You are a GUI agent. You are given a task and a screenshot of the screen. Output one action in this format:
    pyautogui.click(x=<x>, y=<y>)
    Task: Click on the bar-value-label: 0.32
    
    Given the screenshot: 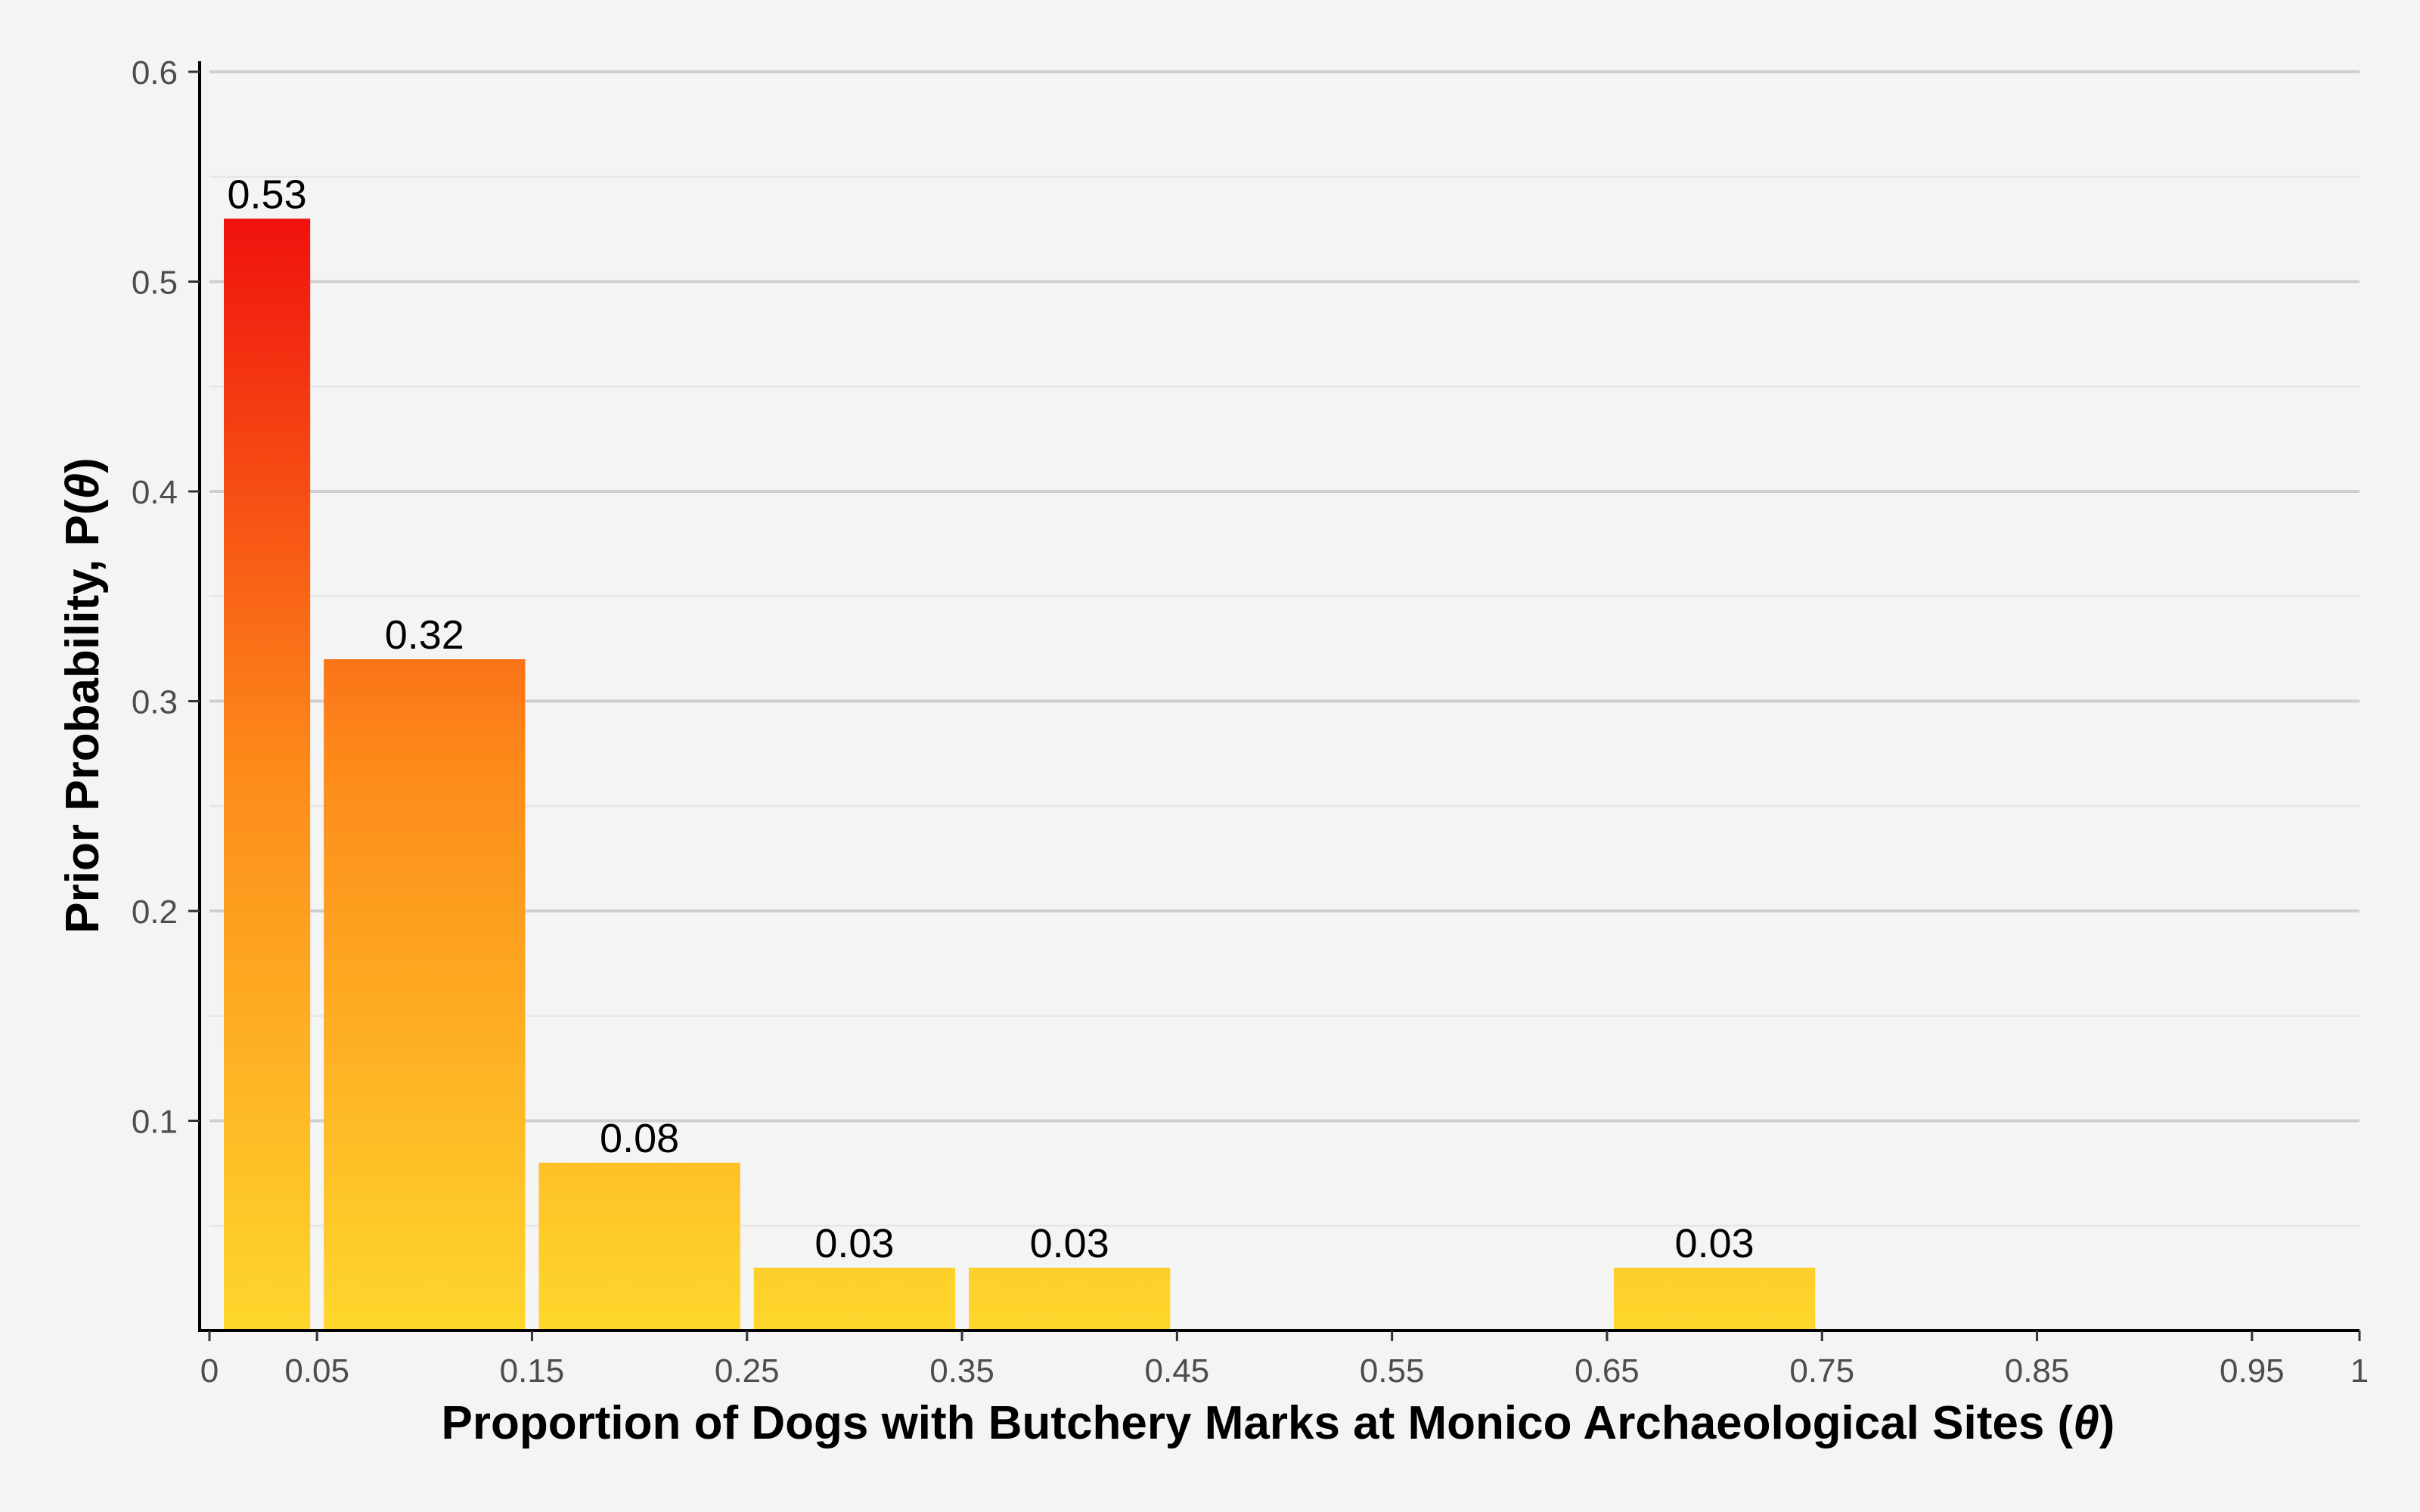 What is the action you would take?
    pyautogui.click(x=424, y=635)
    